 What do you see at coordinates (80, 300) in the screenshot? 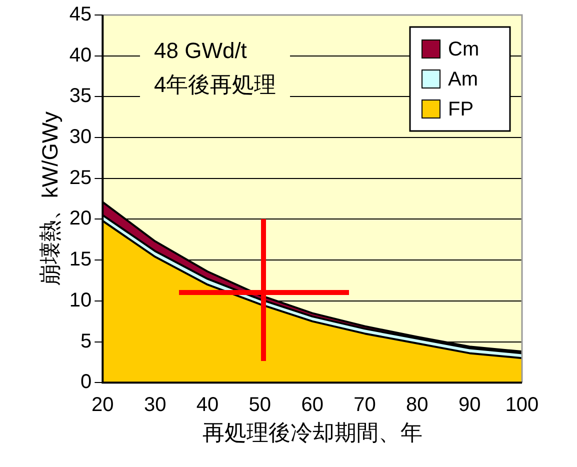
I see `y-tick-label: 10` at bounding box center [80, 300].